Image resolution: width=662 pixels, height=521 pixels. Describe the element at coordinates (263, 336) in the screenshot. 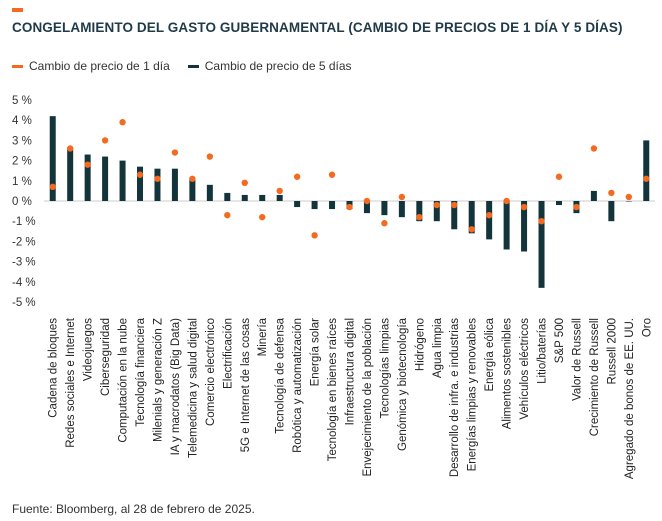

I see `category-label: Minería` at that location.